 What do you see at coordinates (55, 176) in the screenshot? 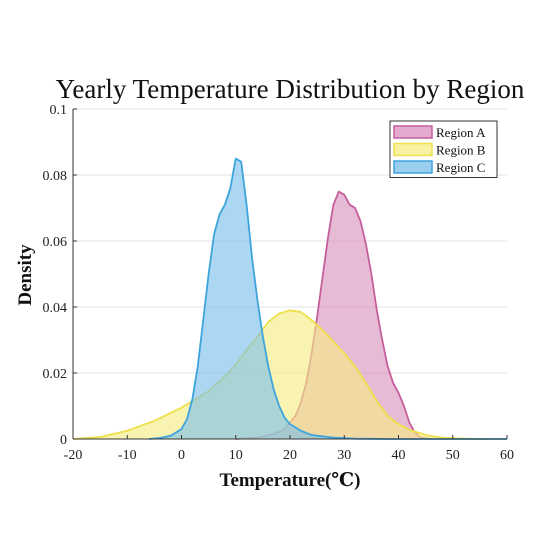
I see `y-tick-label: 0.08` at bounding box center [55, 176].